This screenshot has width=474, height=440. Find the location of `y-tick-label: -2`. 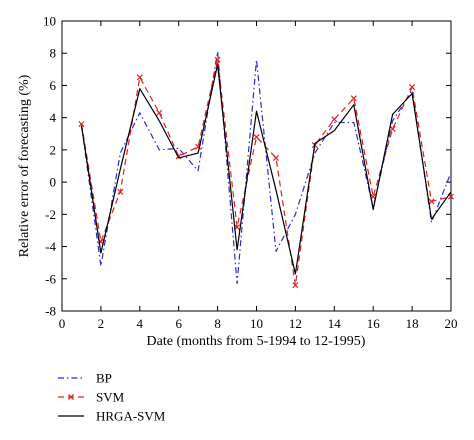

y-tick-label: -2 is located at coordinates (50, 214).